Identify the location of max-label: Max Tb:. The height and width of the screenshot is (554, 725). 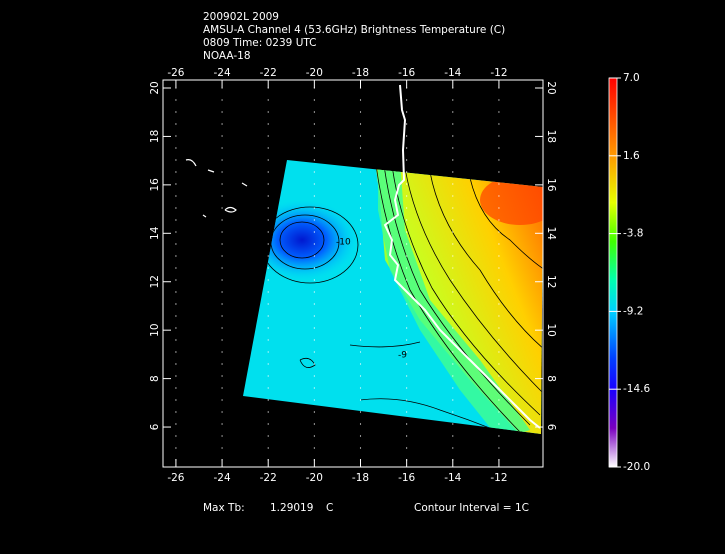
(224, 508).